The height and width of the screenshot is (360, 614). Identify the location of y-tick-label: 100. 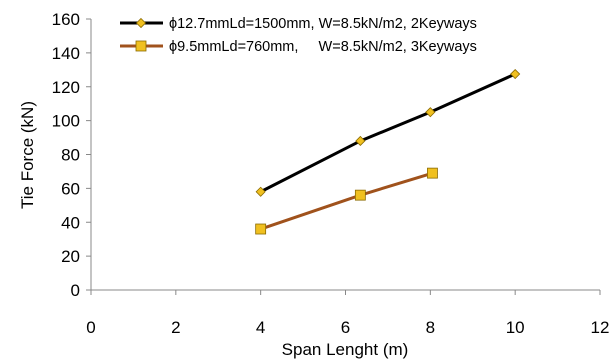
(66, 121).